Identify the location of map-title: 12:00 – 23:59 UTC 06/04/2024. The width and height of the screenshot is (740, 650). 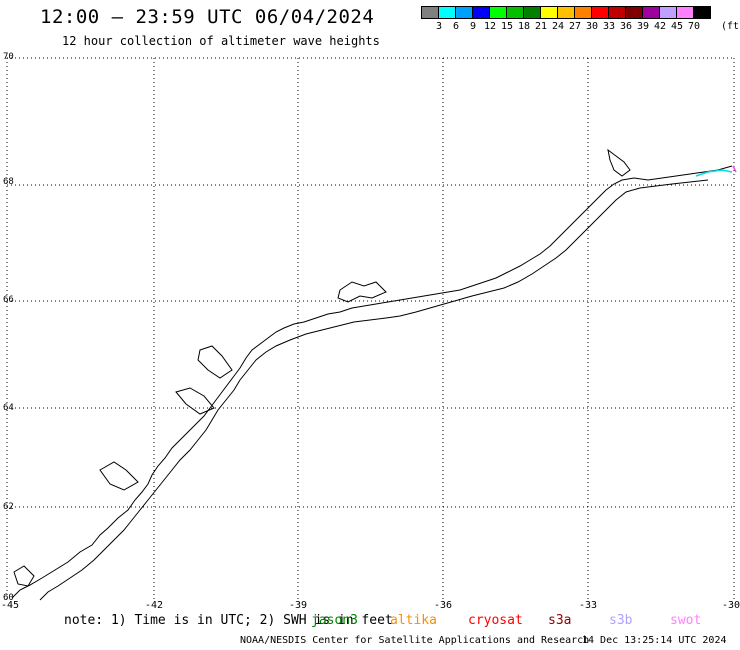
(207, 17).